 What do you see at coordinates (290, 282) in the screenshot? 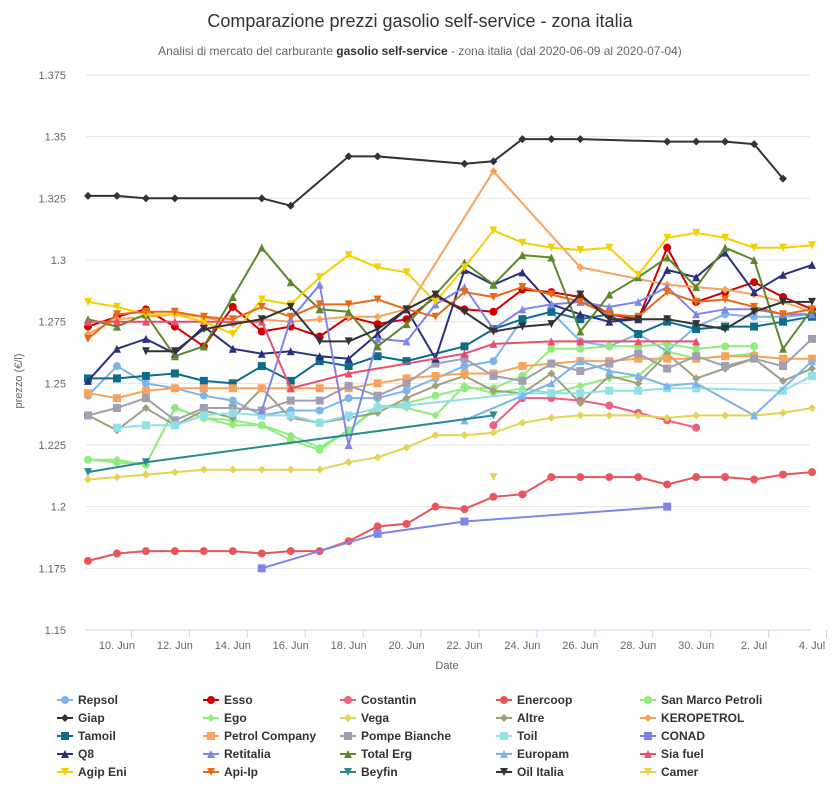
I see `data-point-total-erg` at bounding box center [290, 282].